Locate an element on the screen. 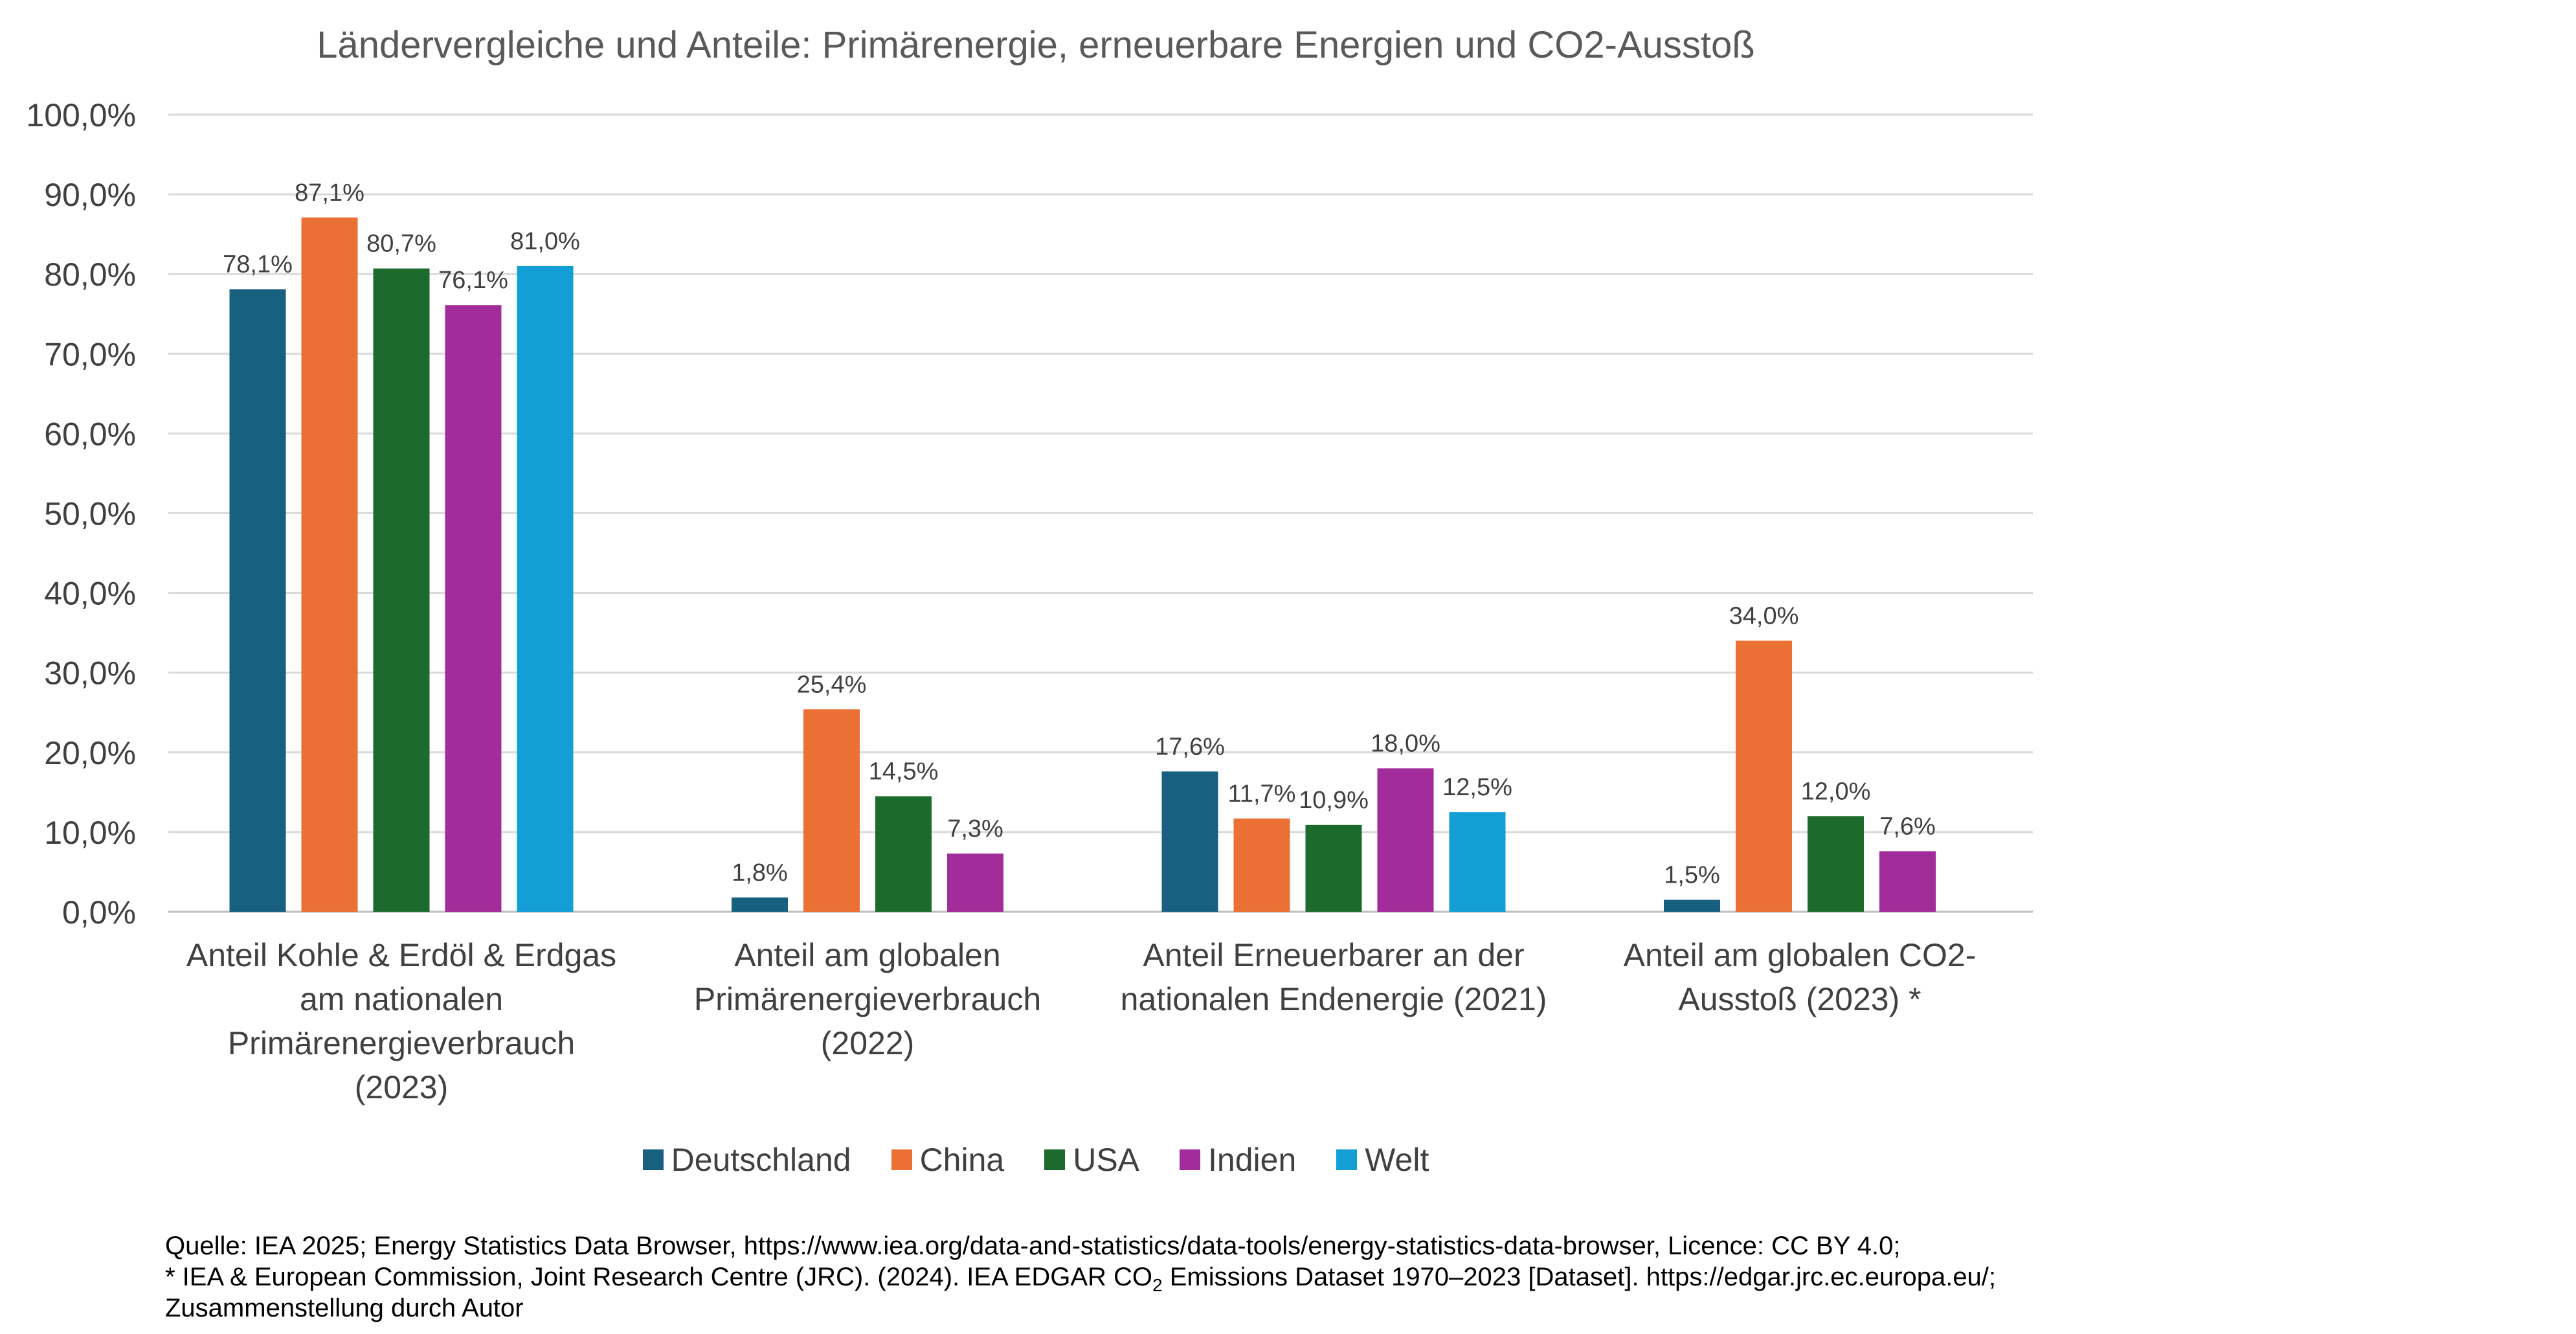  source-line-2-subscript: 2 is located at coordinates (1157, 1285).